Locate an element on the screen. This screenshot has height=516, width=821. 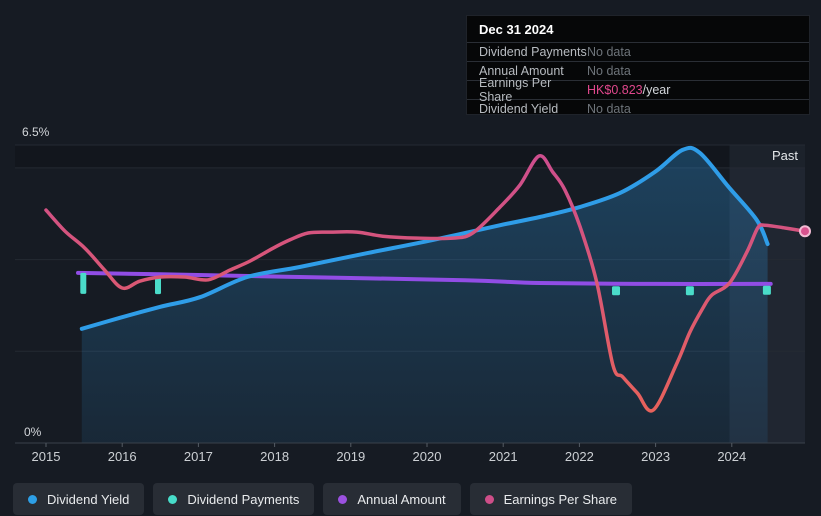
legend-label: Dividend Yield is located at coordinates (88, 499).